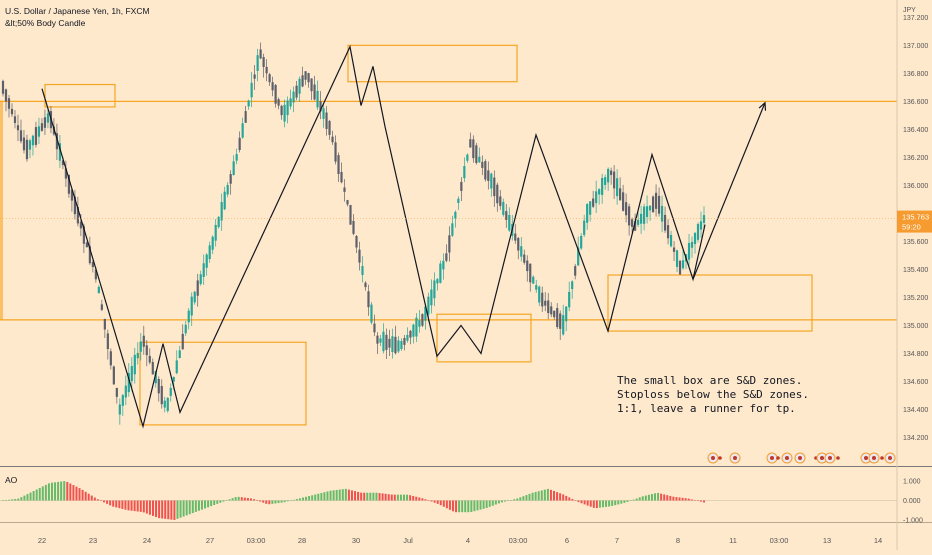 The height and width of the screenshot is (555, 932). I want to click on event-flag-dot, so click(866, 458).